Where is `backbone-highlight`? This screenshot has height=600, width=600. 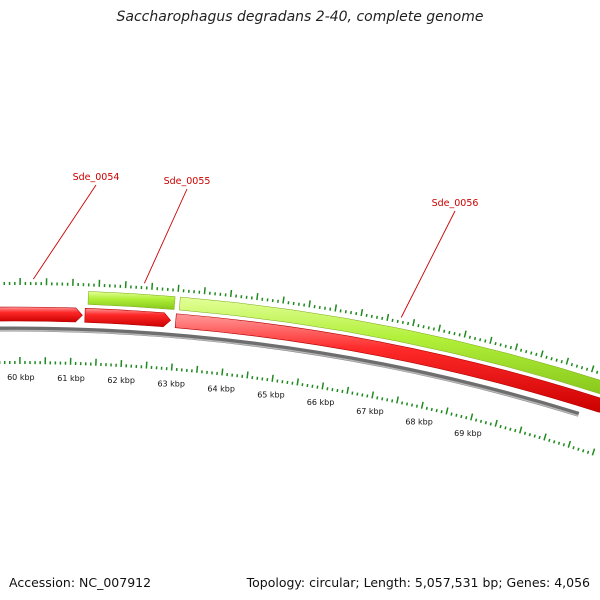
backbone-highlight is located at coordinates (289, 373).